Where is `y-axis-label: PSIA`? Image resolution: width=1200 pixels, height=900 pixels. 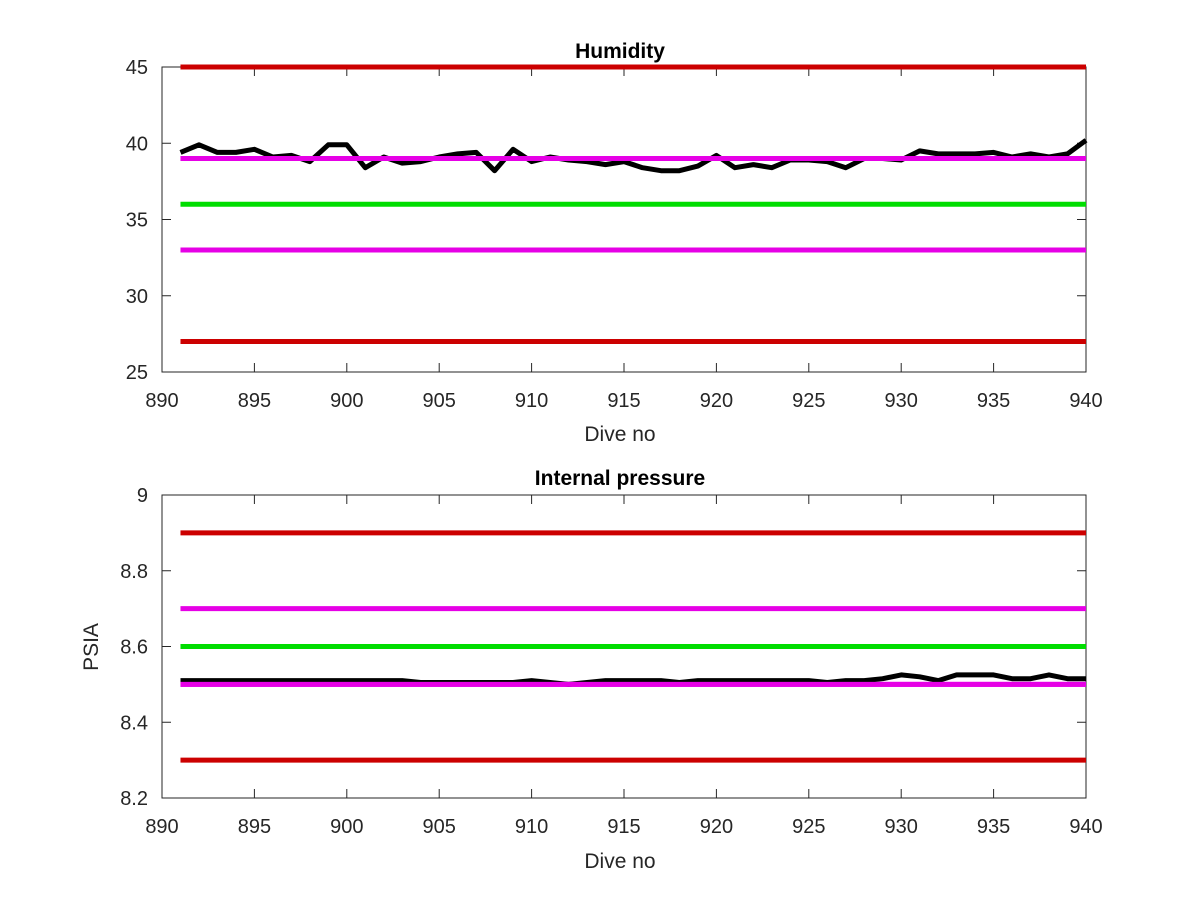 y-axis-label: PSIA is located at coordinates (91, 647).